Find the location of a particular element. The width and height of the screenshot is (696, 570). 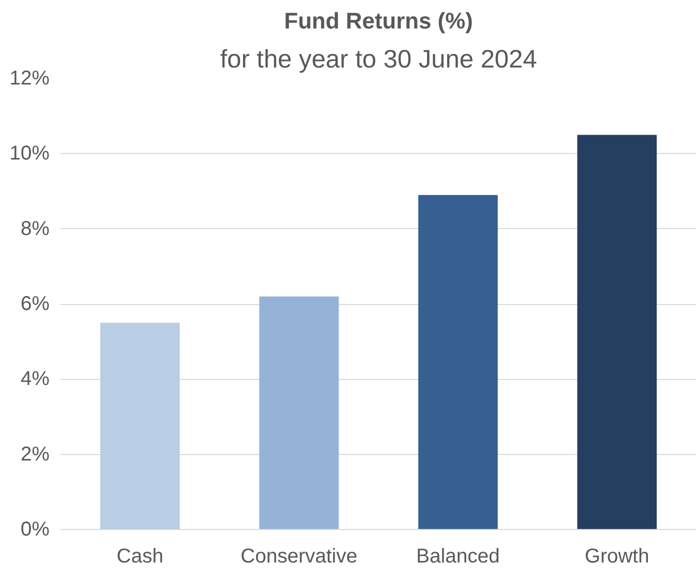

y-tick-label: 6% is located at coordinates (35, 304).